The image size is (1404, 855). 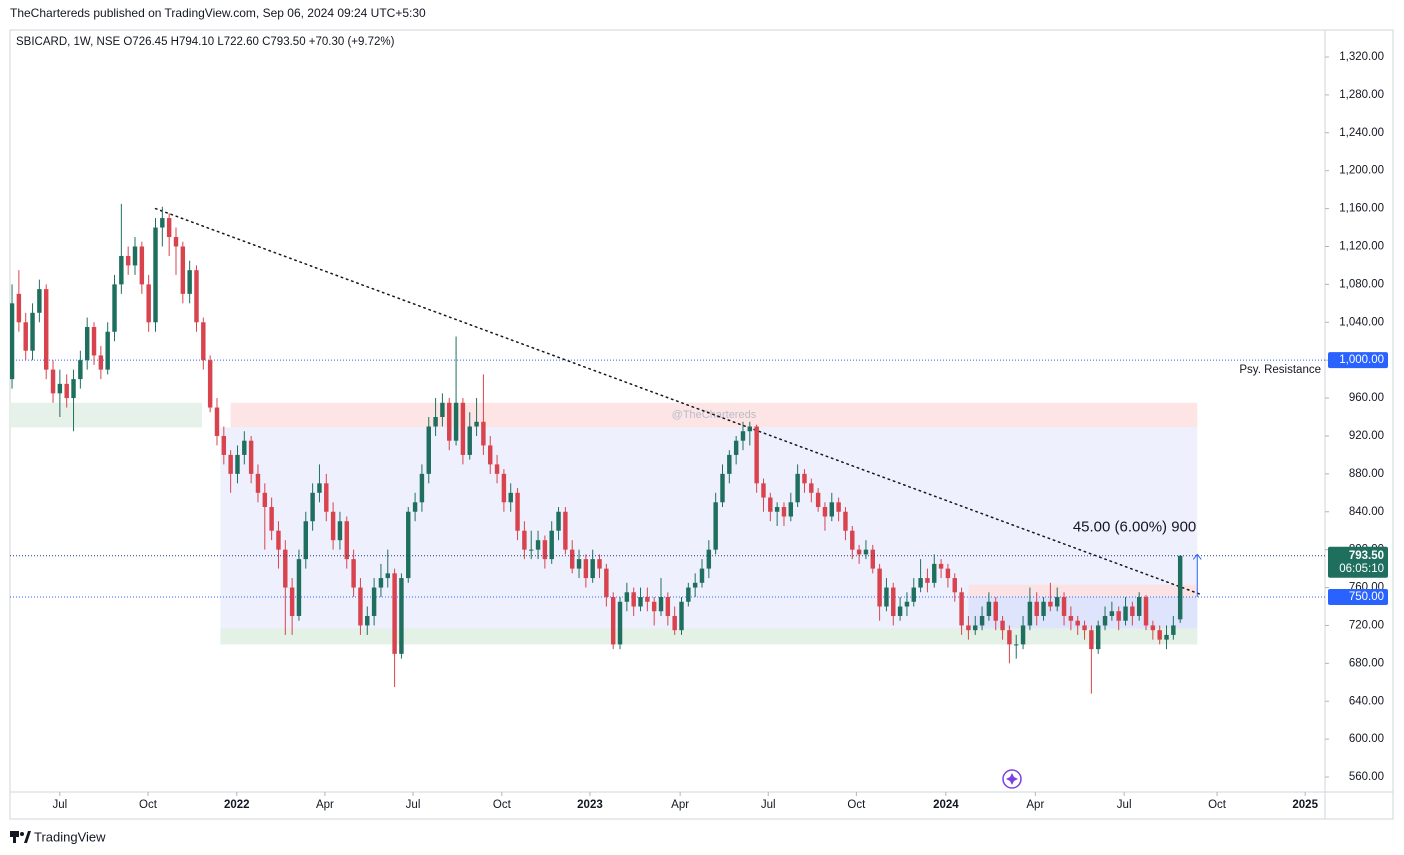 What do you see at coordinates (1366, 474) in the screenshot?
I see `y-tick-label: 880.00` at bounding box center [1366, 474].